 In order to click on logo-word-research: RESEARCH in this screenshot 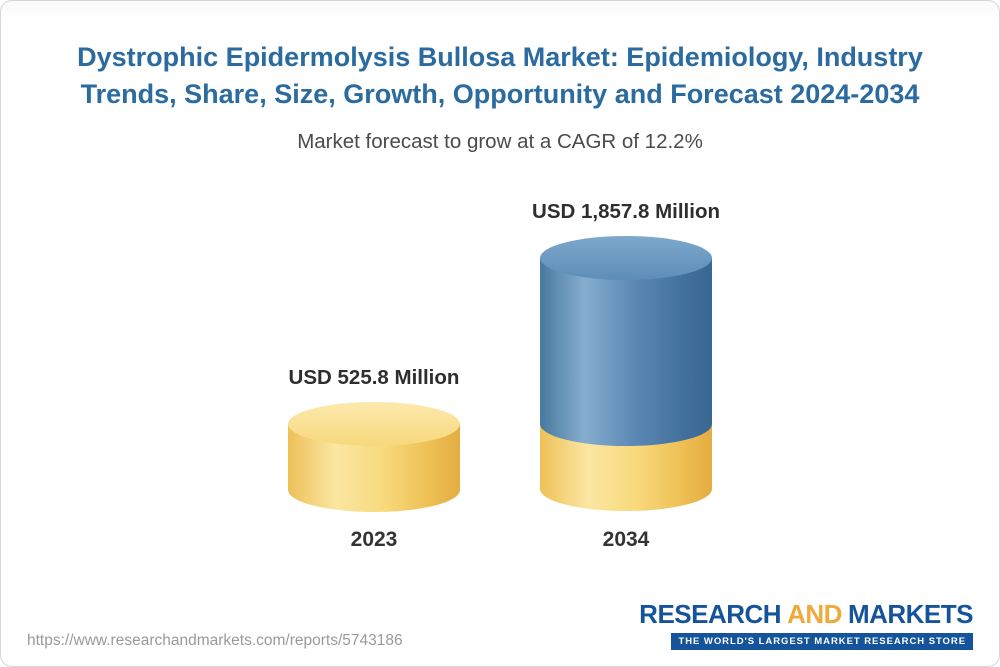, I will do `click(710, 614)`.